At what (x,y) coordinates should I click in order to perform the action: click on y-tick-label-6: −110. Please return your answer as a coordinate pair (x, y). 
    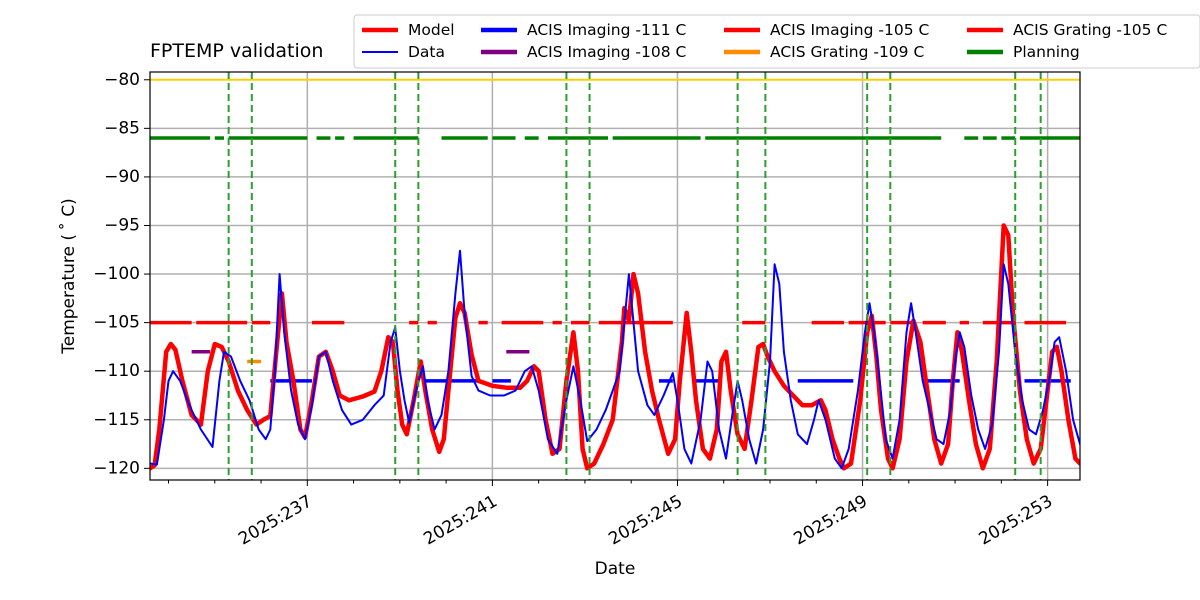
    Looking at the image, I should click on (116, 371).